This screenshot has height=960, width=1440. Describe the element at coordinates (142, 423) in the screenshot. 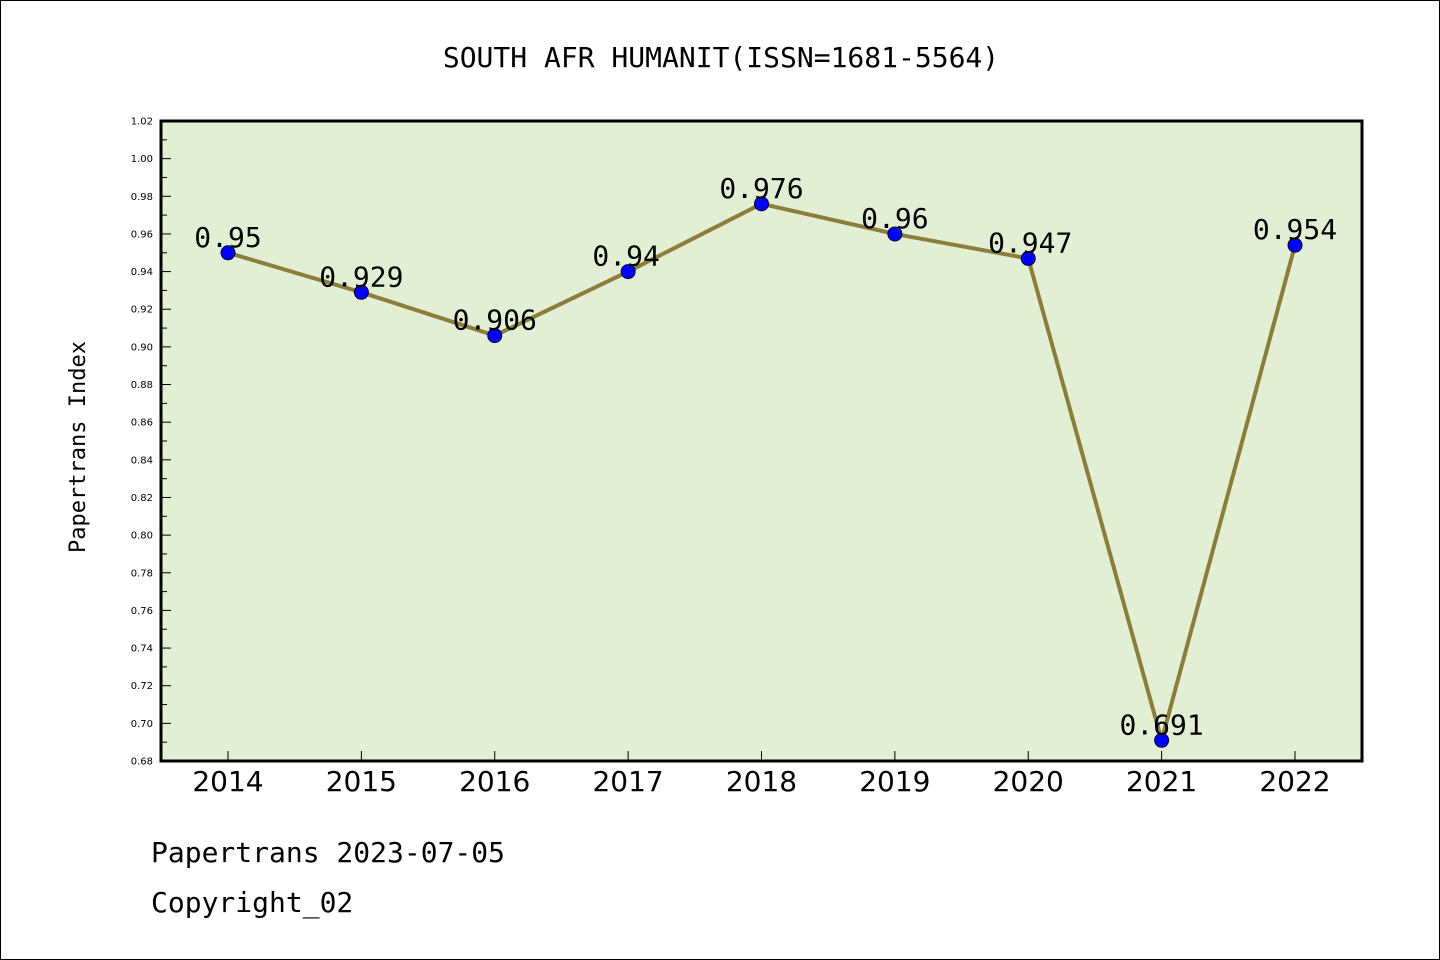

I see `y-tick-label: 0.86` at that location.